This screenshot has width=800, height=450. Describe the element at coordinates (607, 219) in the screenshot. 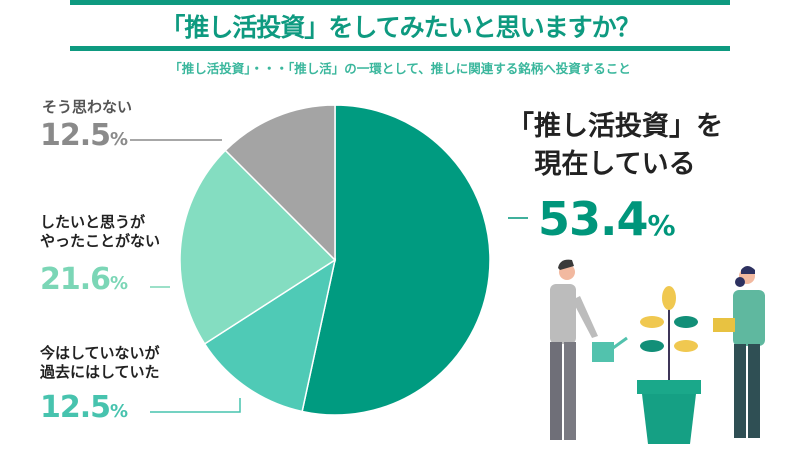

I see `pct-current: 53.4%` at that location.